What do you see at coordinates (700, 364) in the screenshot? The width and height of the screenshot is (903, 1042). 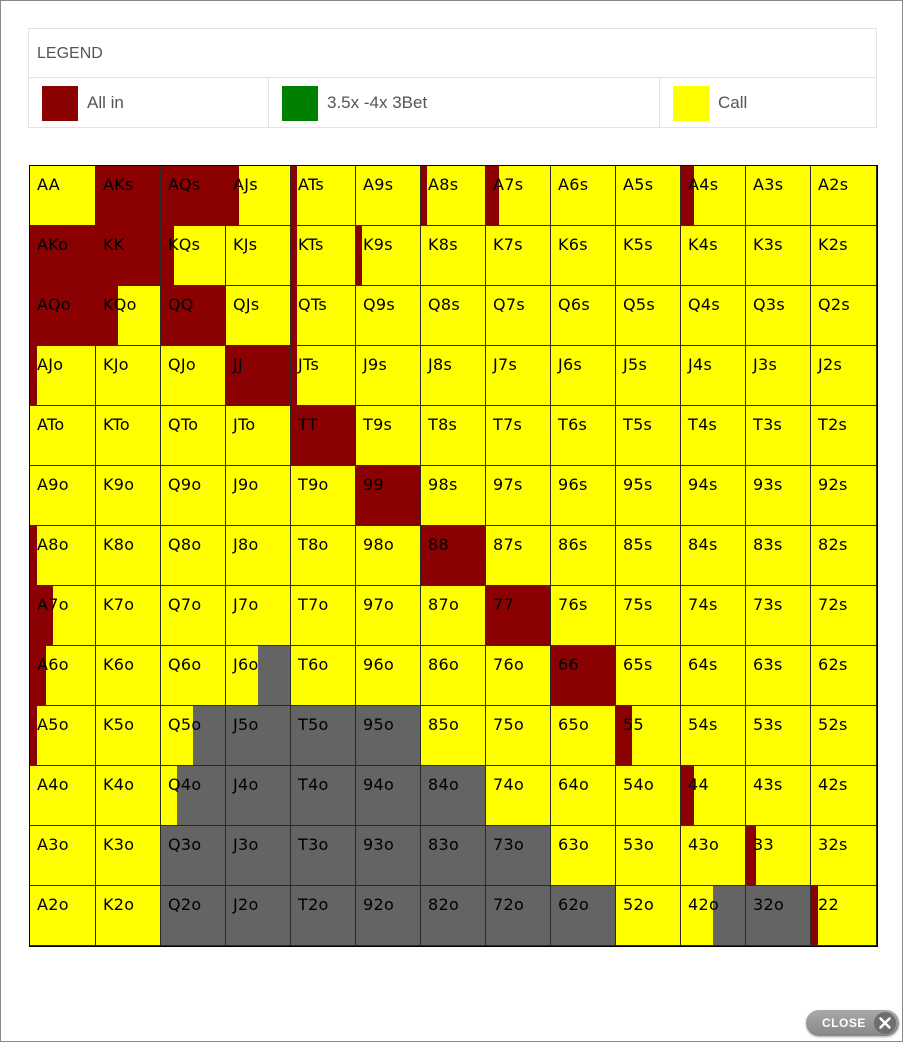 I see `hand-label: J4s` at bounding box center [700, 364].